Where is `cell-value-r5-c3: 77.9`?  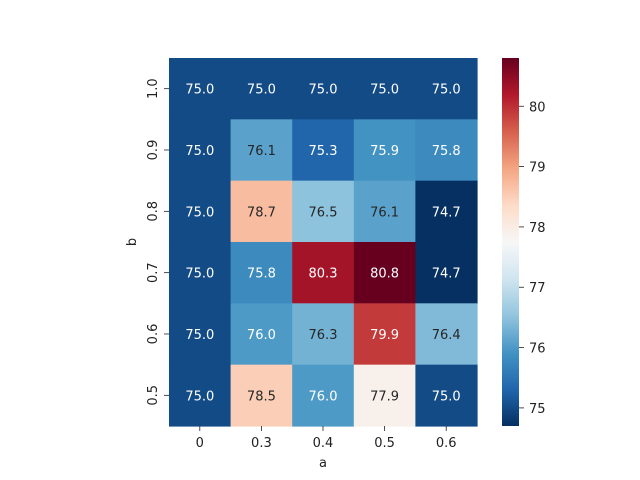
cell-value-r5-c3: 77.9 is located at coordinates (384, 396).